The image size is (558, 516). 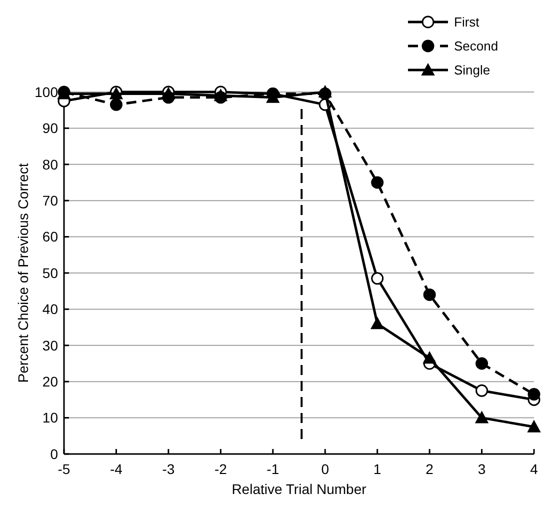 What do you see at coordinates (46, 92) in the screenshot?
I see `y-tick-label: 100` at bounding box center [46, 92].